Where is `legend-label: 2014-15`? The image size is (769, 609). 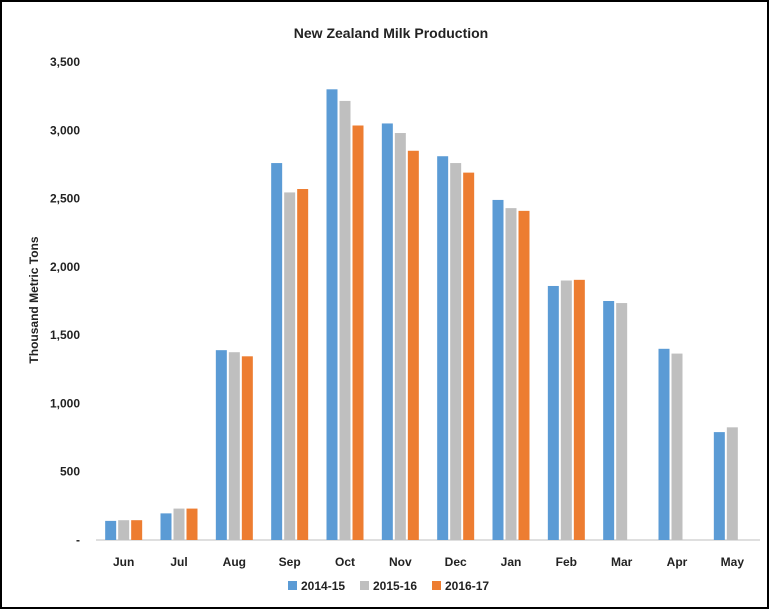
legend-label: 2014-15 is located at coordinates (323, 586).